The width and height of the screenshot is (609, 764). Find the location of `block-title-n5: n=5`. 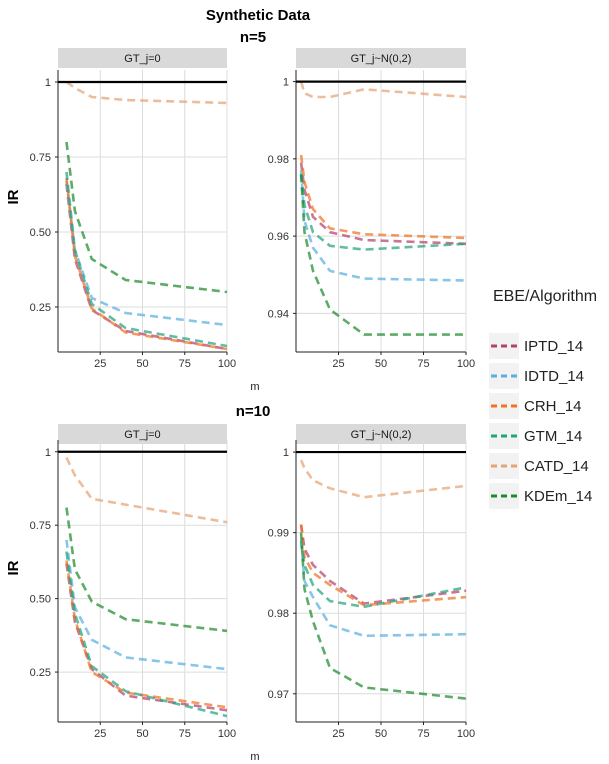

block-title-n5: n=5 is located at coordinates (253, 37).